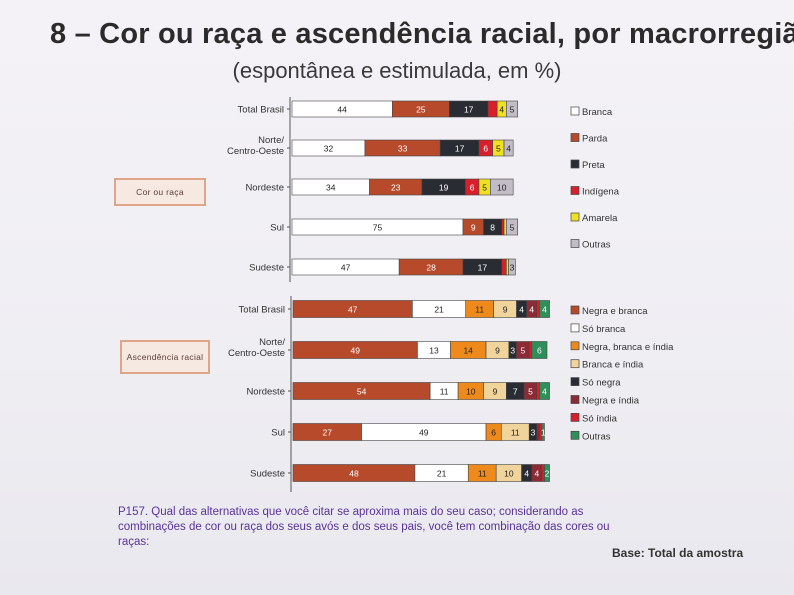 Image resolution: width=794 pixels, height=595 pixels. What do you see at coordinates (512, 109) in the screenshot?
I see `data-label-total-brasil-outras: 5` at bounding box center [512, 109].